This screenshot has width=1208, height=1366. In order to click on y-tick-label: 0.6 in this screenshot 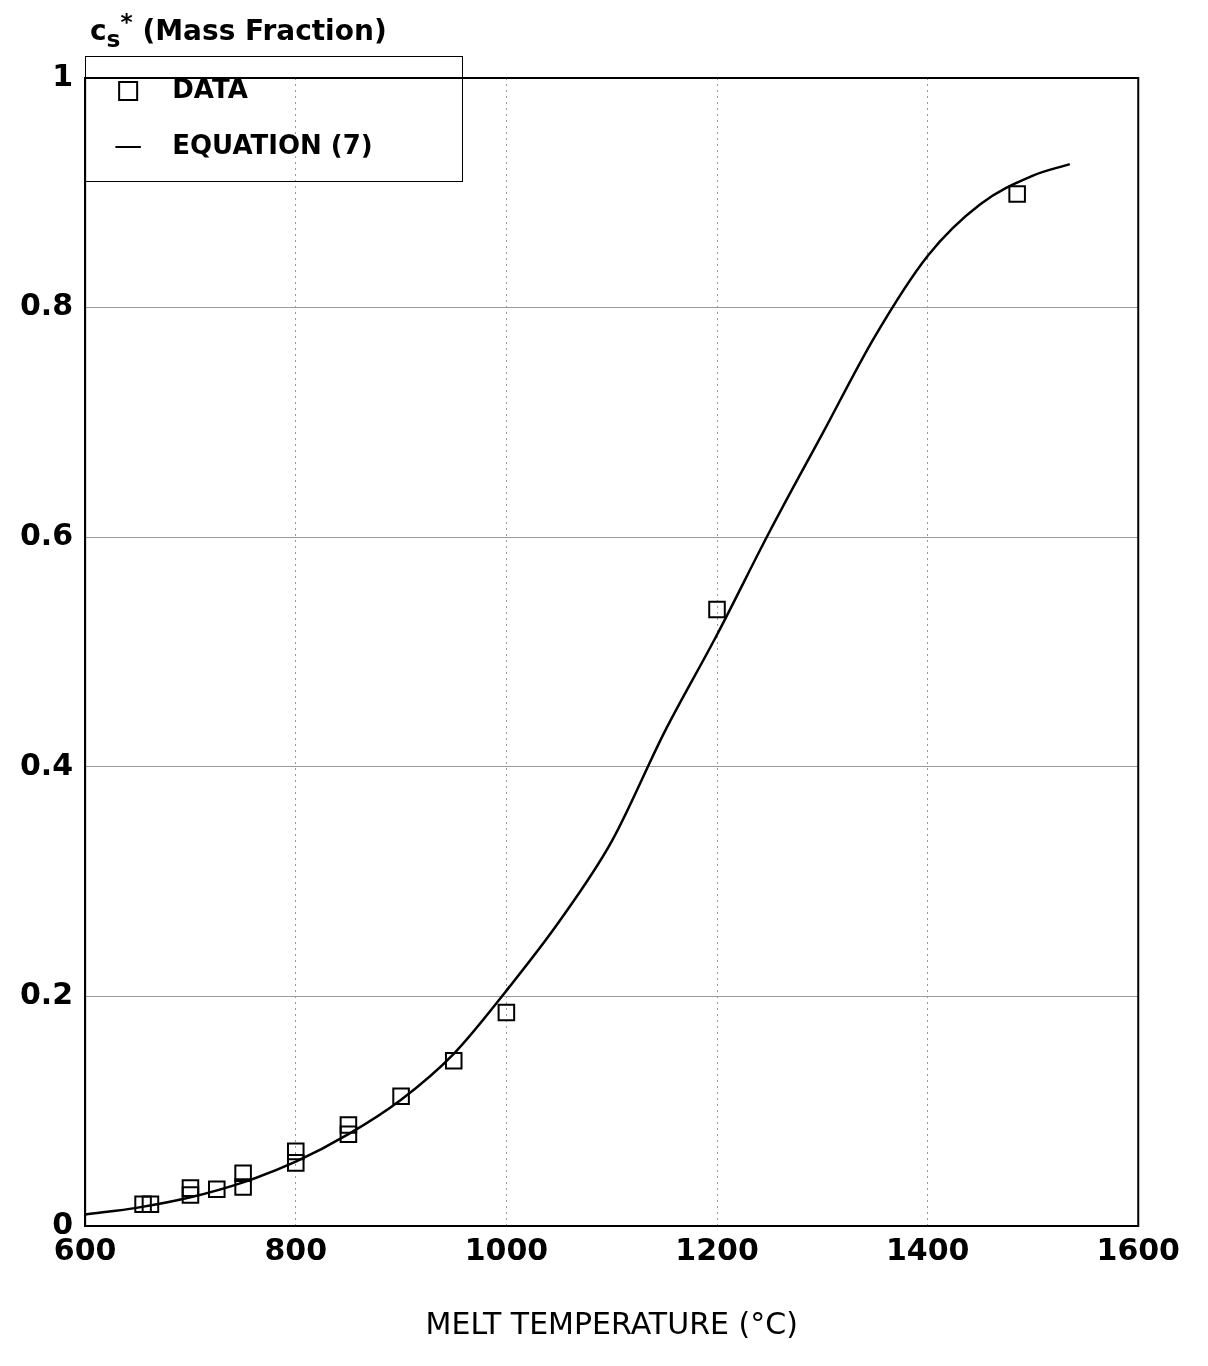, I will do `click(46, 534)`.